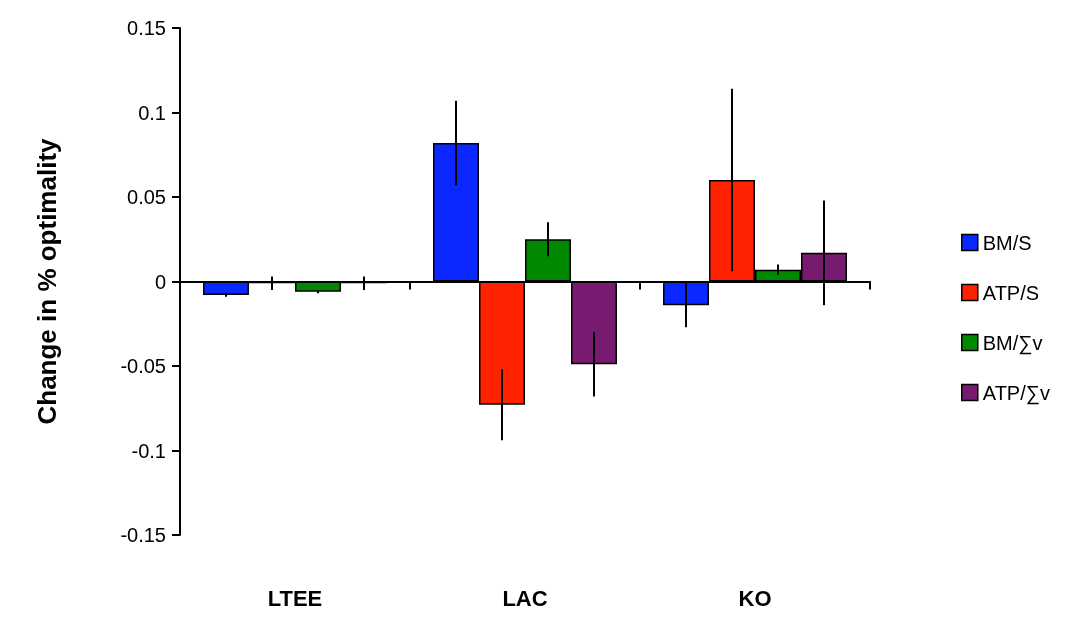 This screenshot has height=635, width=1073. What do you see at coordinates (47, 281) in the screenshot?
I see `y-axis-title: Change in % optimality` at bounding box center [47, 281].